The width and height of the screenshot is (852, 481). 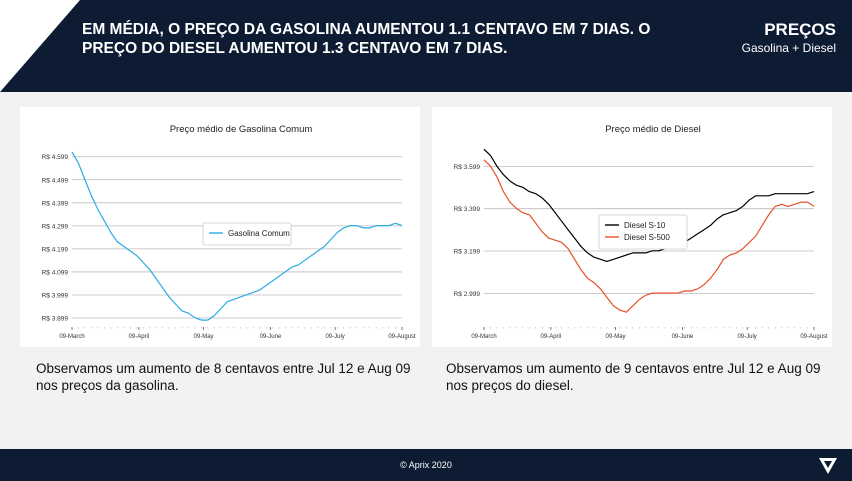 What do you see at coordinates (467, 252) in the screenshot?
I see `diesel-y-tick-label: R$ 3.199` at bounding box center [467, 252].